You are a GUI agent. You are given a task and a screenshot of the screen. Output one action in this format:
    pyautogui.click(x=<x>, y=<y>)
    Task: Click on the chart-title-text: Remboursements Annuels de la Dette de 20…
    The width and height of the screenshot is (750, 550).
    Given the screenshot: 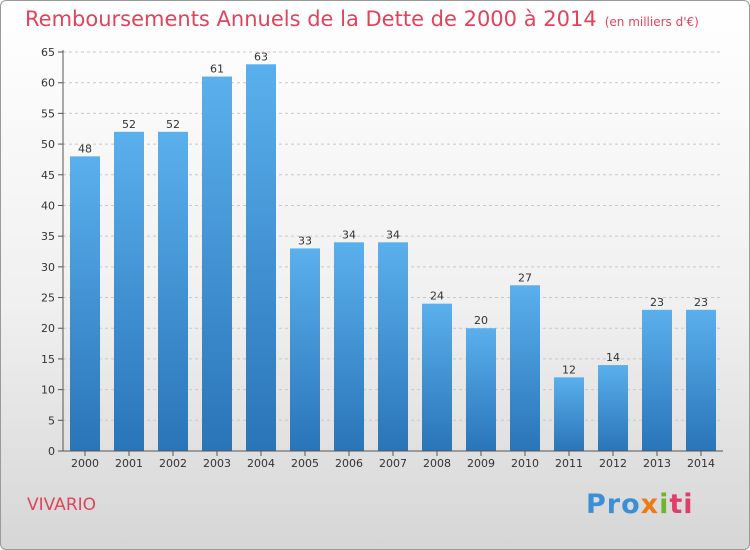 What is the action you would take?
    pyautogui.click(x=311, y=19)
    